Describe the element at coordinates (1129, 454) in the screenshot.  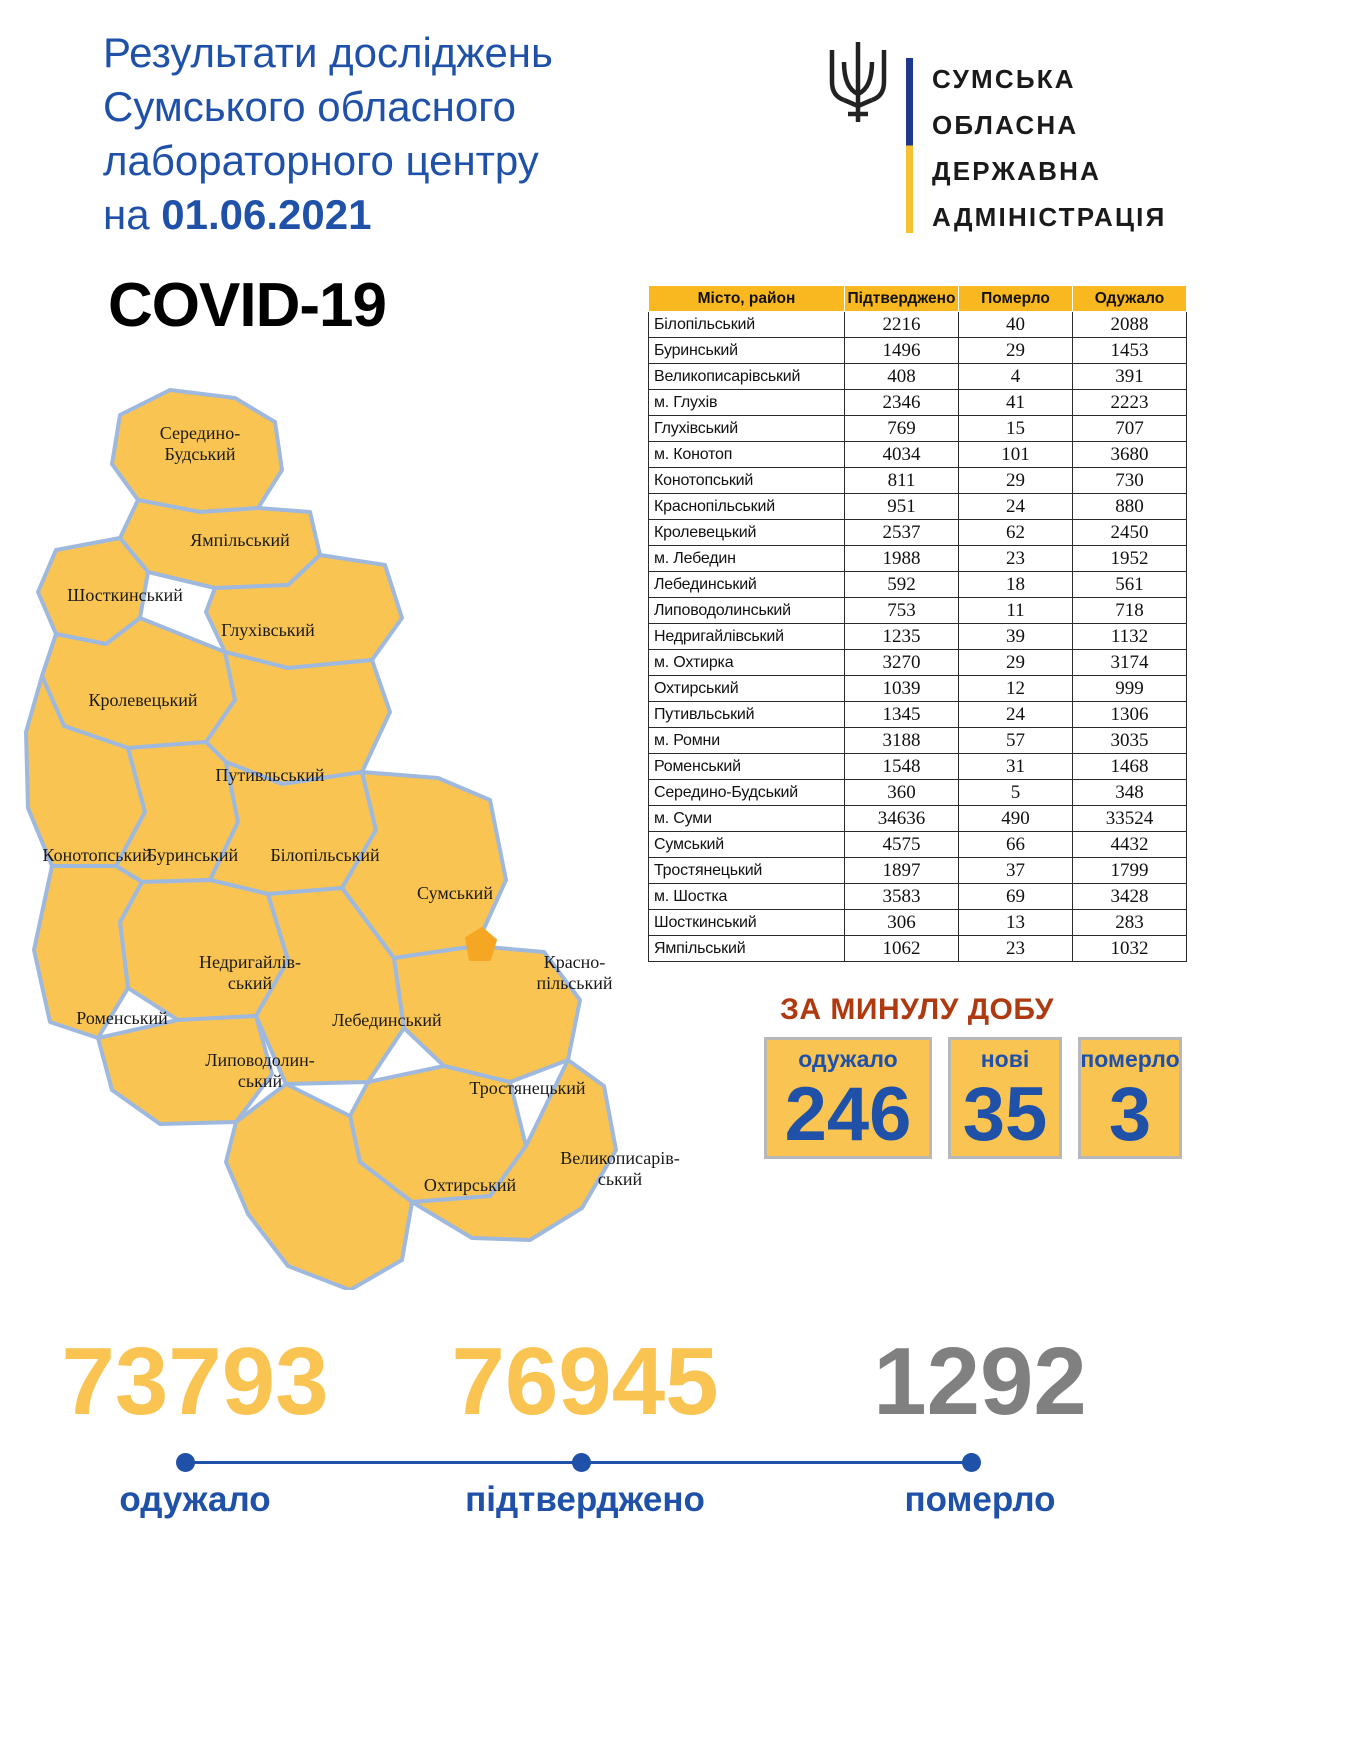
I see `cell-recovered: 3680` at that location.